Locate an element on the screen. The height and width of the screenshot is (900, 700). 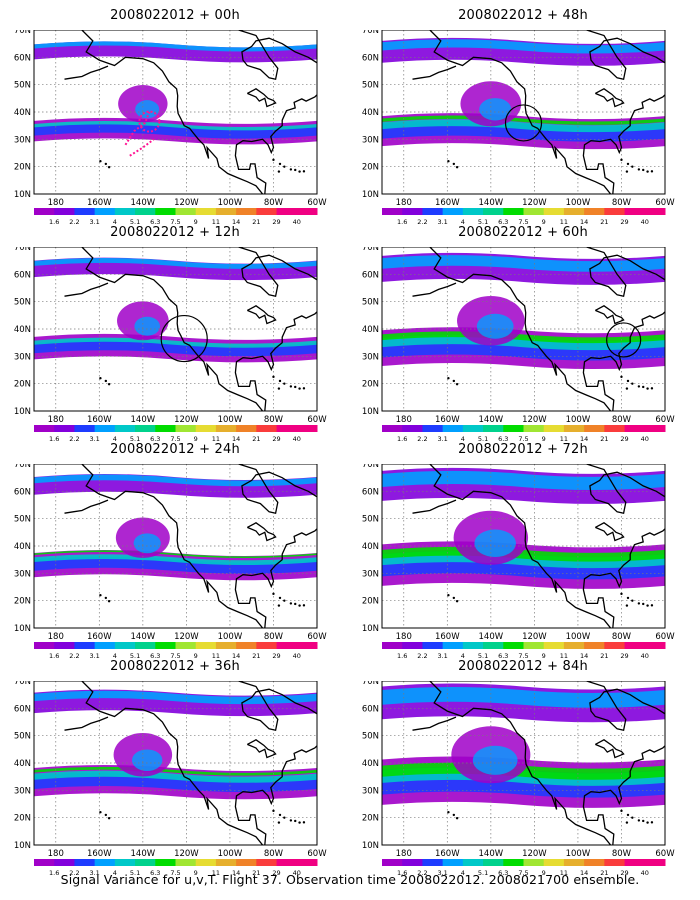
colorbar-label: 29 is located at coordinates (276, 656).